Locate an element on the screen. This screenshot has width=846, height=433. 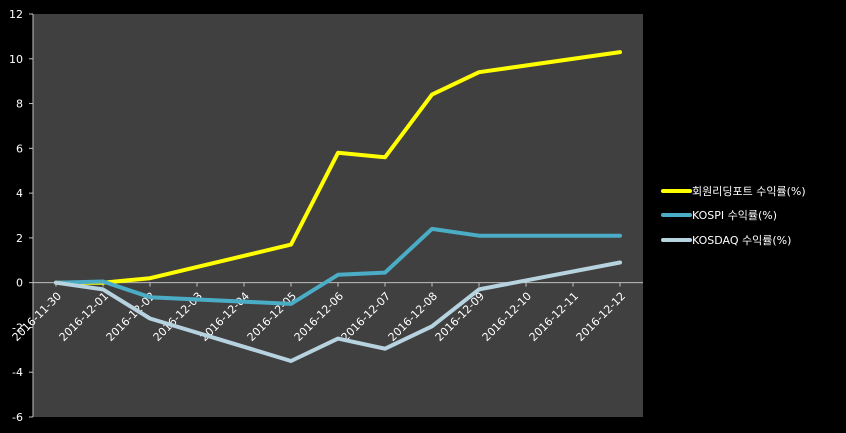
legend-label-2: KOSDAQ 수익률(%) is located at coordinates (741, 240).